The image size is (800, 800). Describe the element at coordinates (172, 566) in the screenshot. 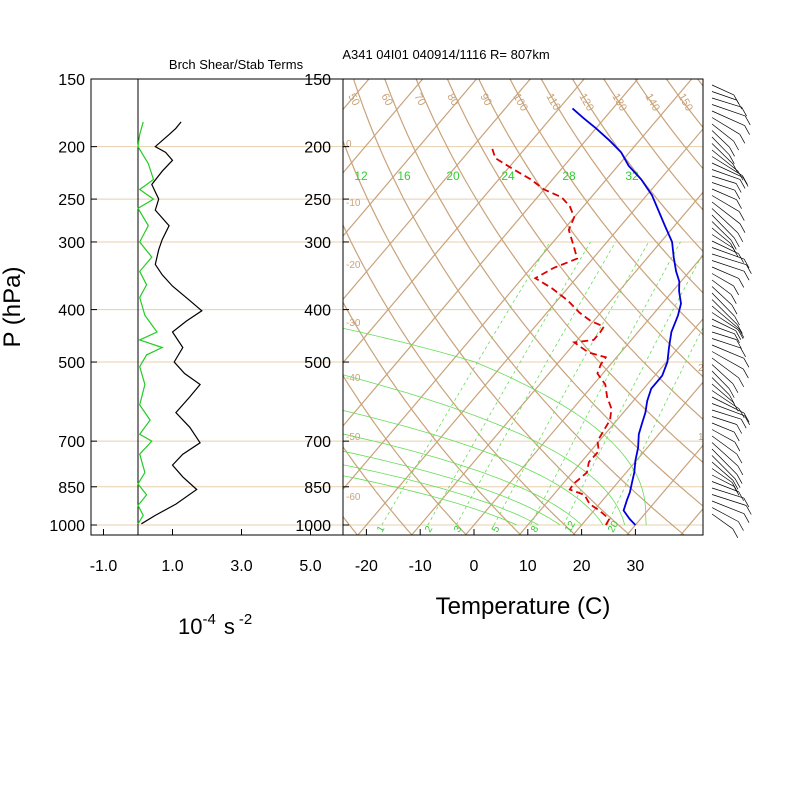

I see `left-x-tick-label: 1.0` at that location.